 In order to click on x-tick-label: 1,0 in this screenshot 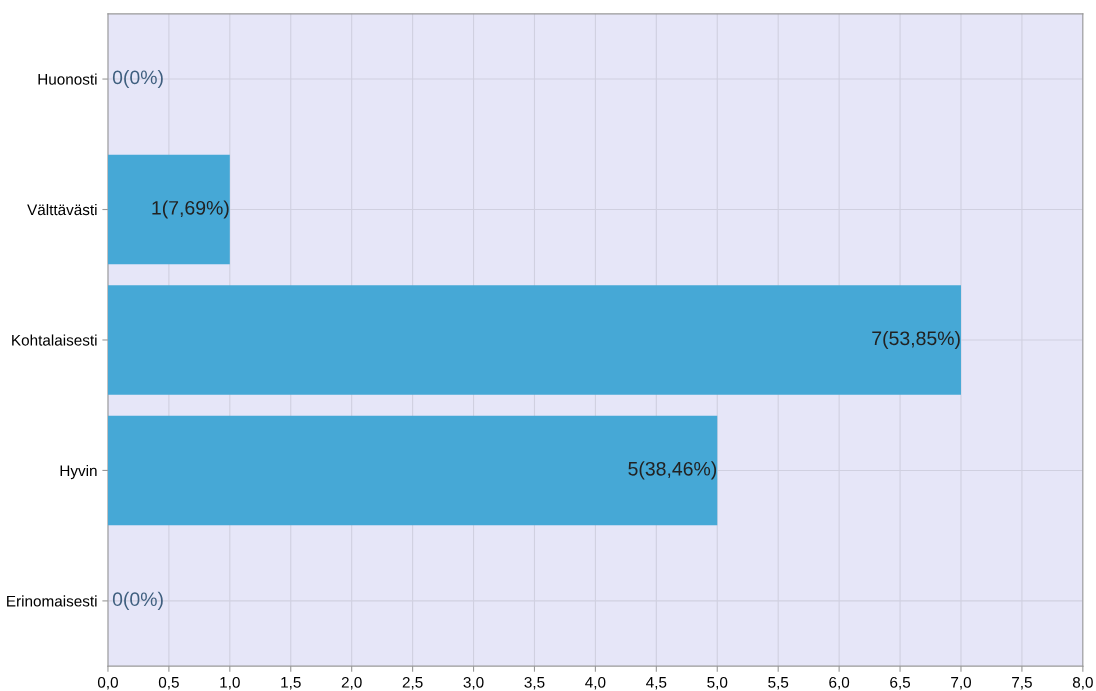, I will do `click(230, 683)`.